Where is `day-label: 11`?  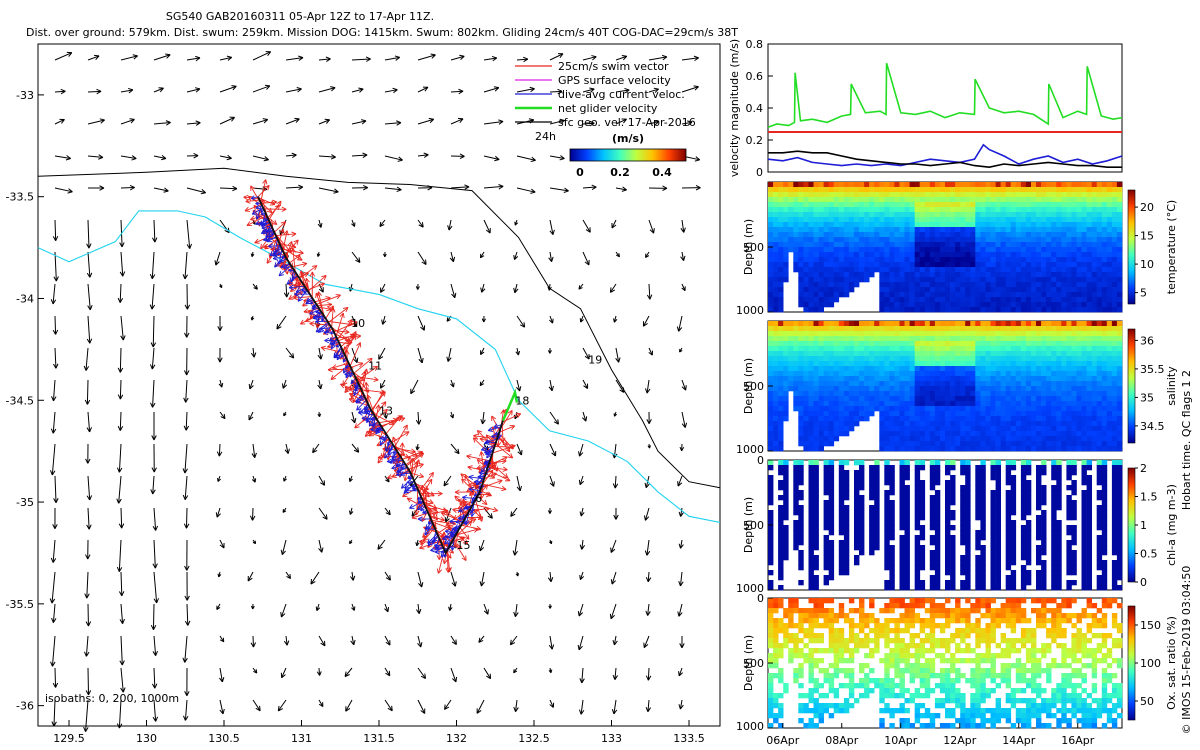
day-label: 11 is located at coordinates (375, 366).